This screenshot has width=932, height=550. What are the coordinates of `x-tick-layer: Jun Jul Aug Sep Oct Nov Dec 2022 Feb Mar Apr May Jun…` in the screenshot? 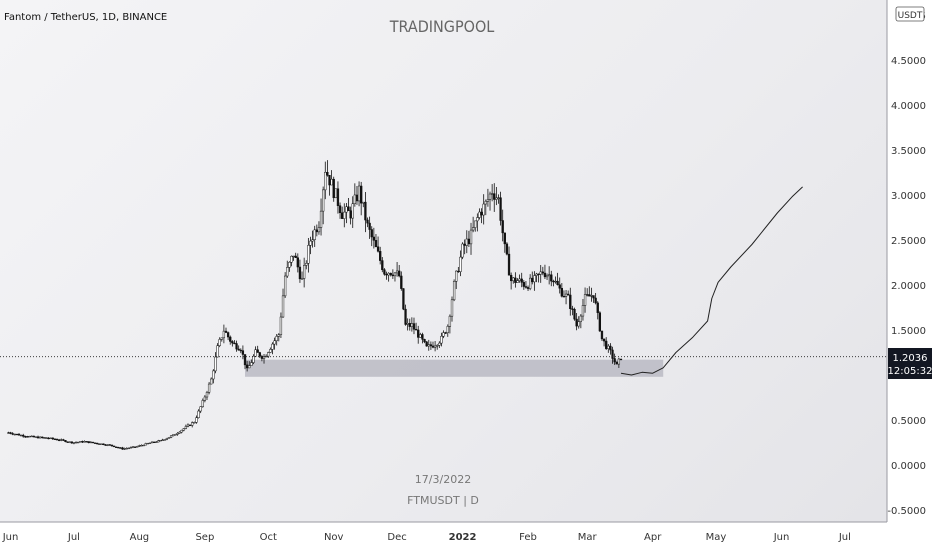 It's located at (426, 537).